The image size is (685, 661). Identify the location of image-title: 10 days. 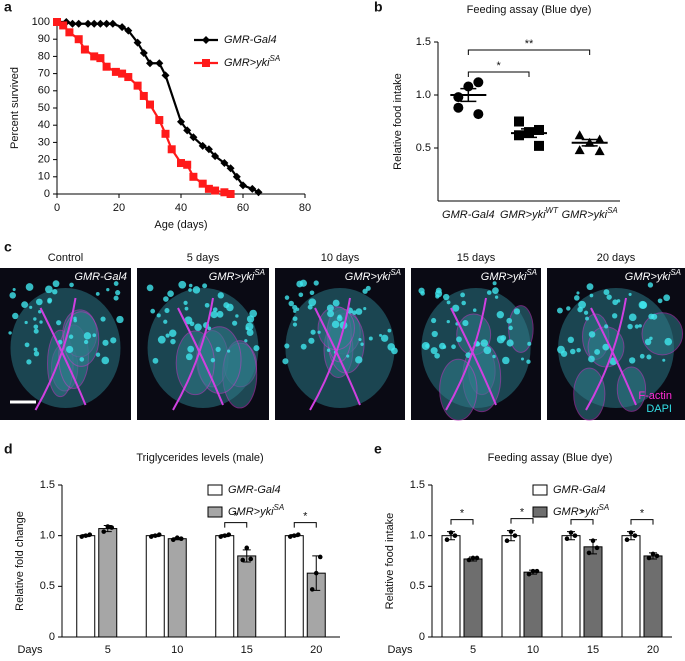
(340, 258).